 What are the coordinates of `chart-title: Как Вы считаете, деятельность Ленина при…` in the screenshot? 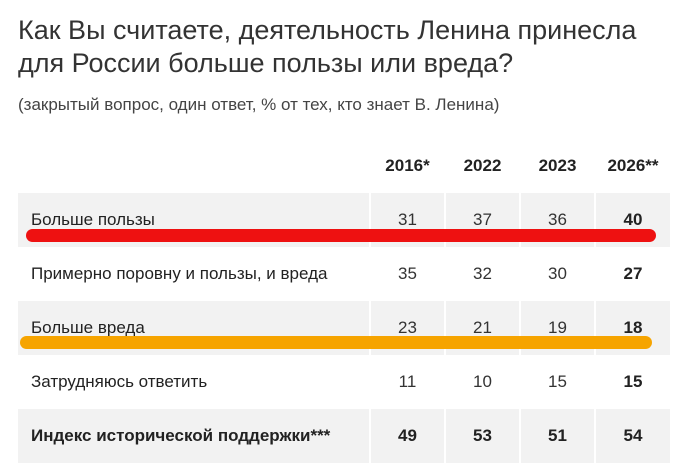 It's located at (327, 46).